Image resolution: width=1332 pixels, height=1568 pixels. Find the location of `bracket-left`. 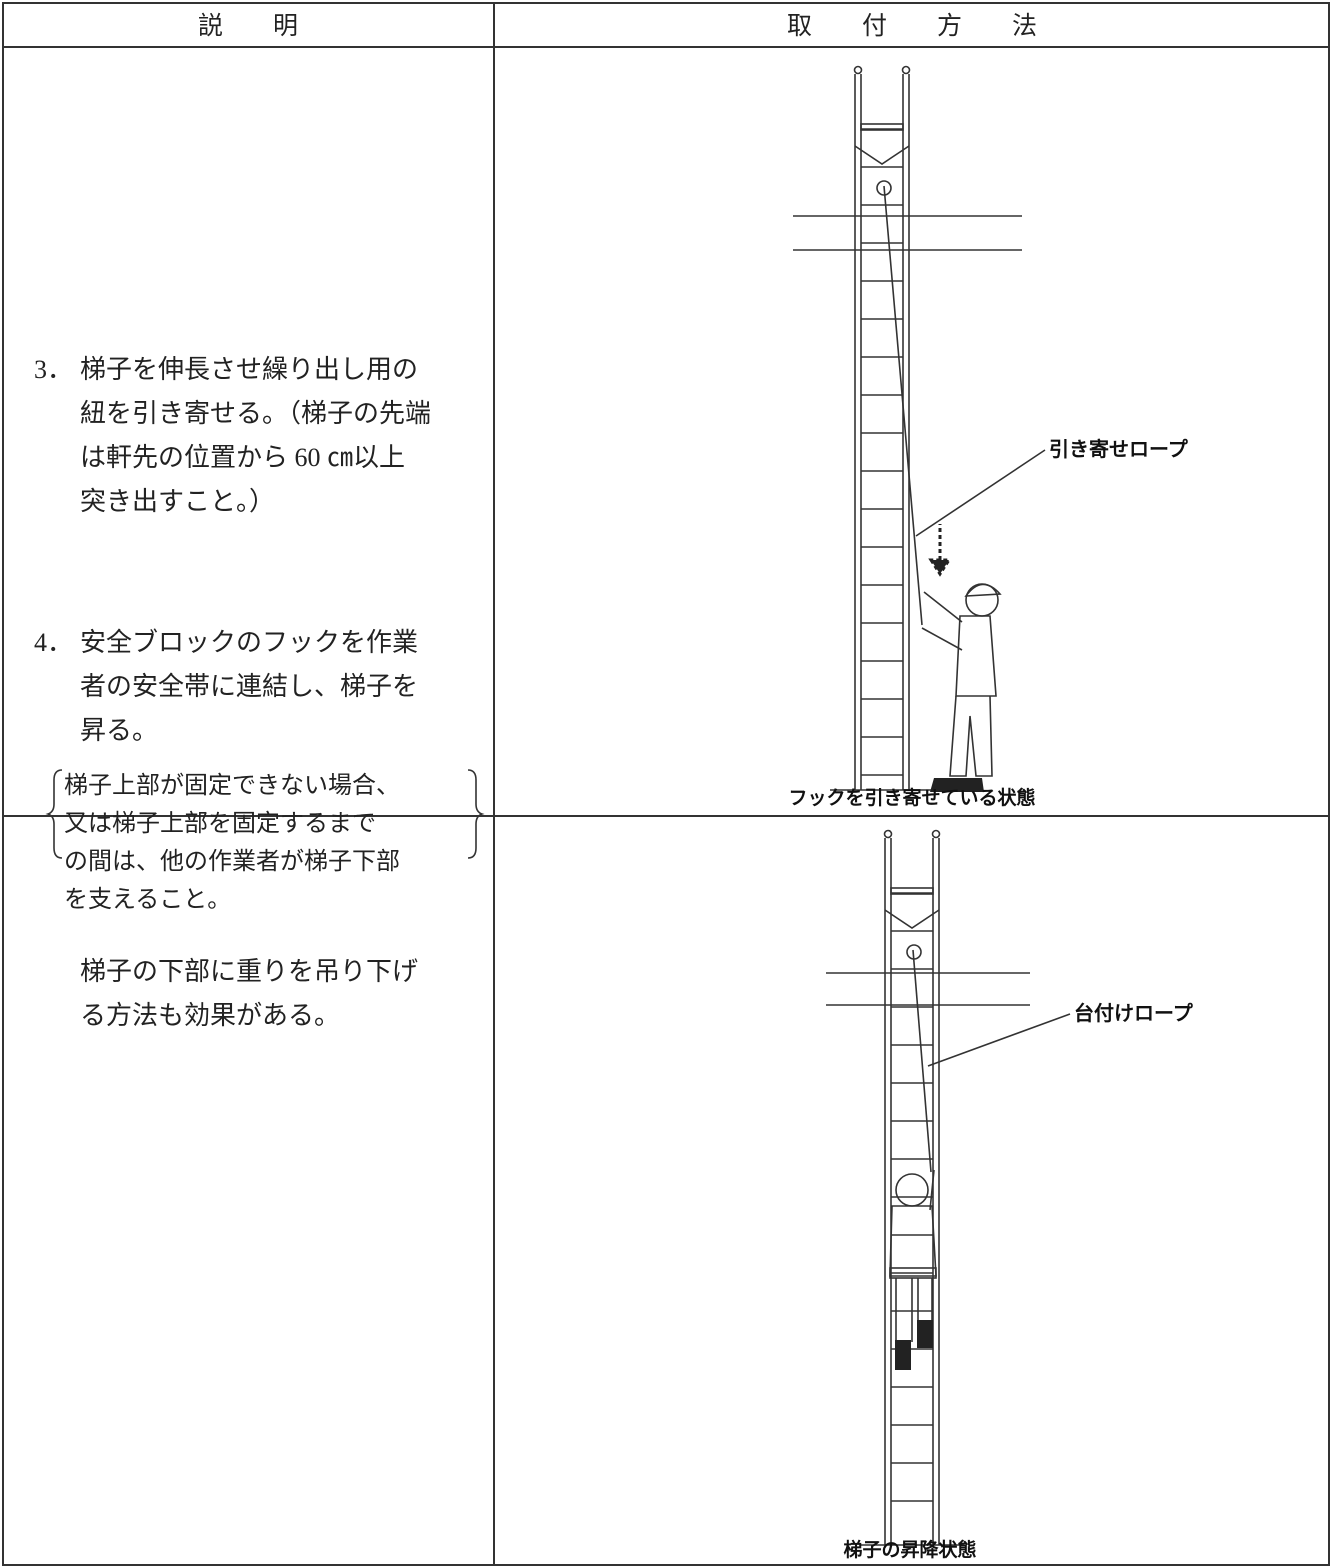

bracket-left is located at coordinates (54, 814).